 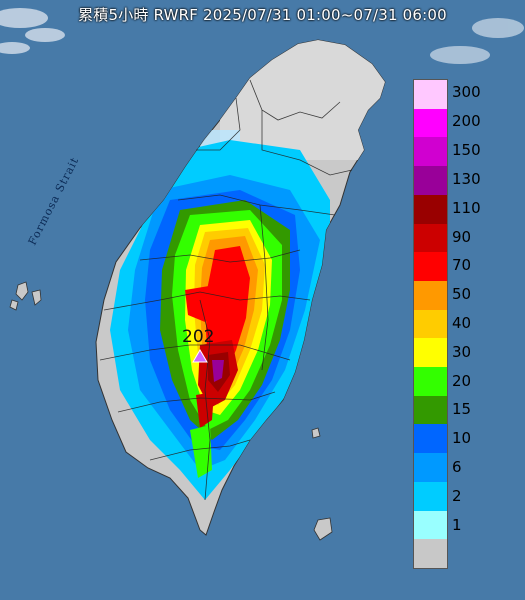 What do you see at coordinates (457, 495) in the screenshot?
I see `legend-label: 2` at bounding box center [457, 495].